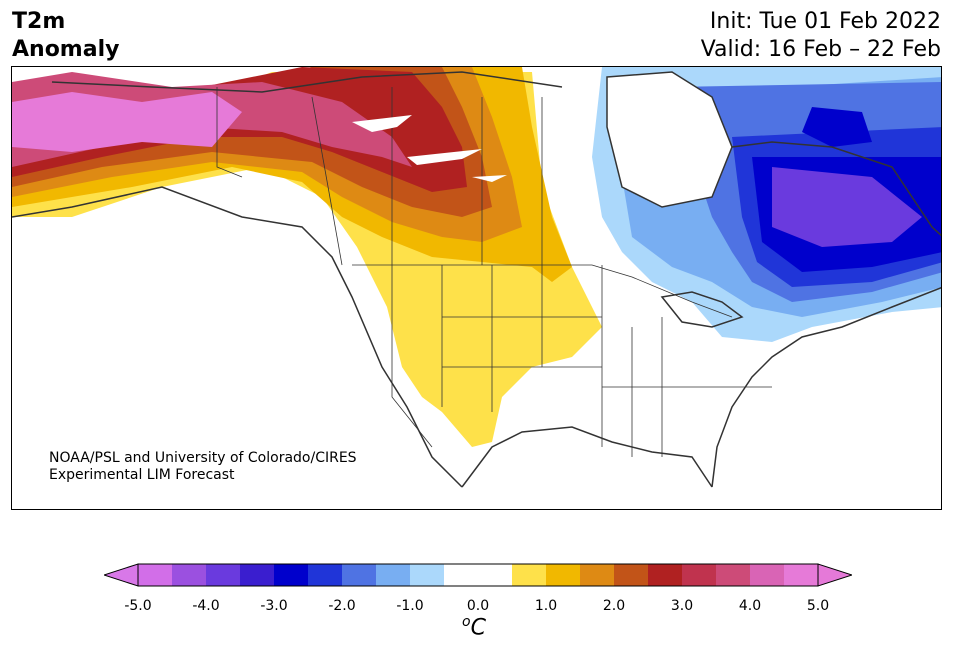  Describe the element at coordinates (127, 122) in the screenshot. I see `warm-pink-core` at that location.